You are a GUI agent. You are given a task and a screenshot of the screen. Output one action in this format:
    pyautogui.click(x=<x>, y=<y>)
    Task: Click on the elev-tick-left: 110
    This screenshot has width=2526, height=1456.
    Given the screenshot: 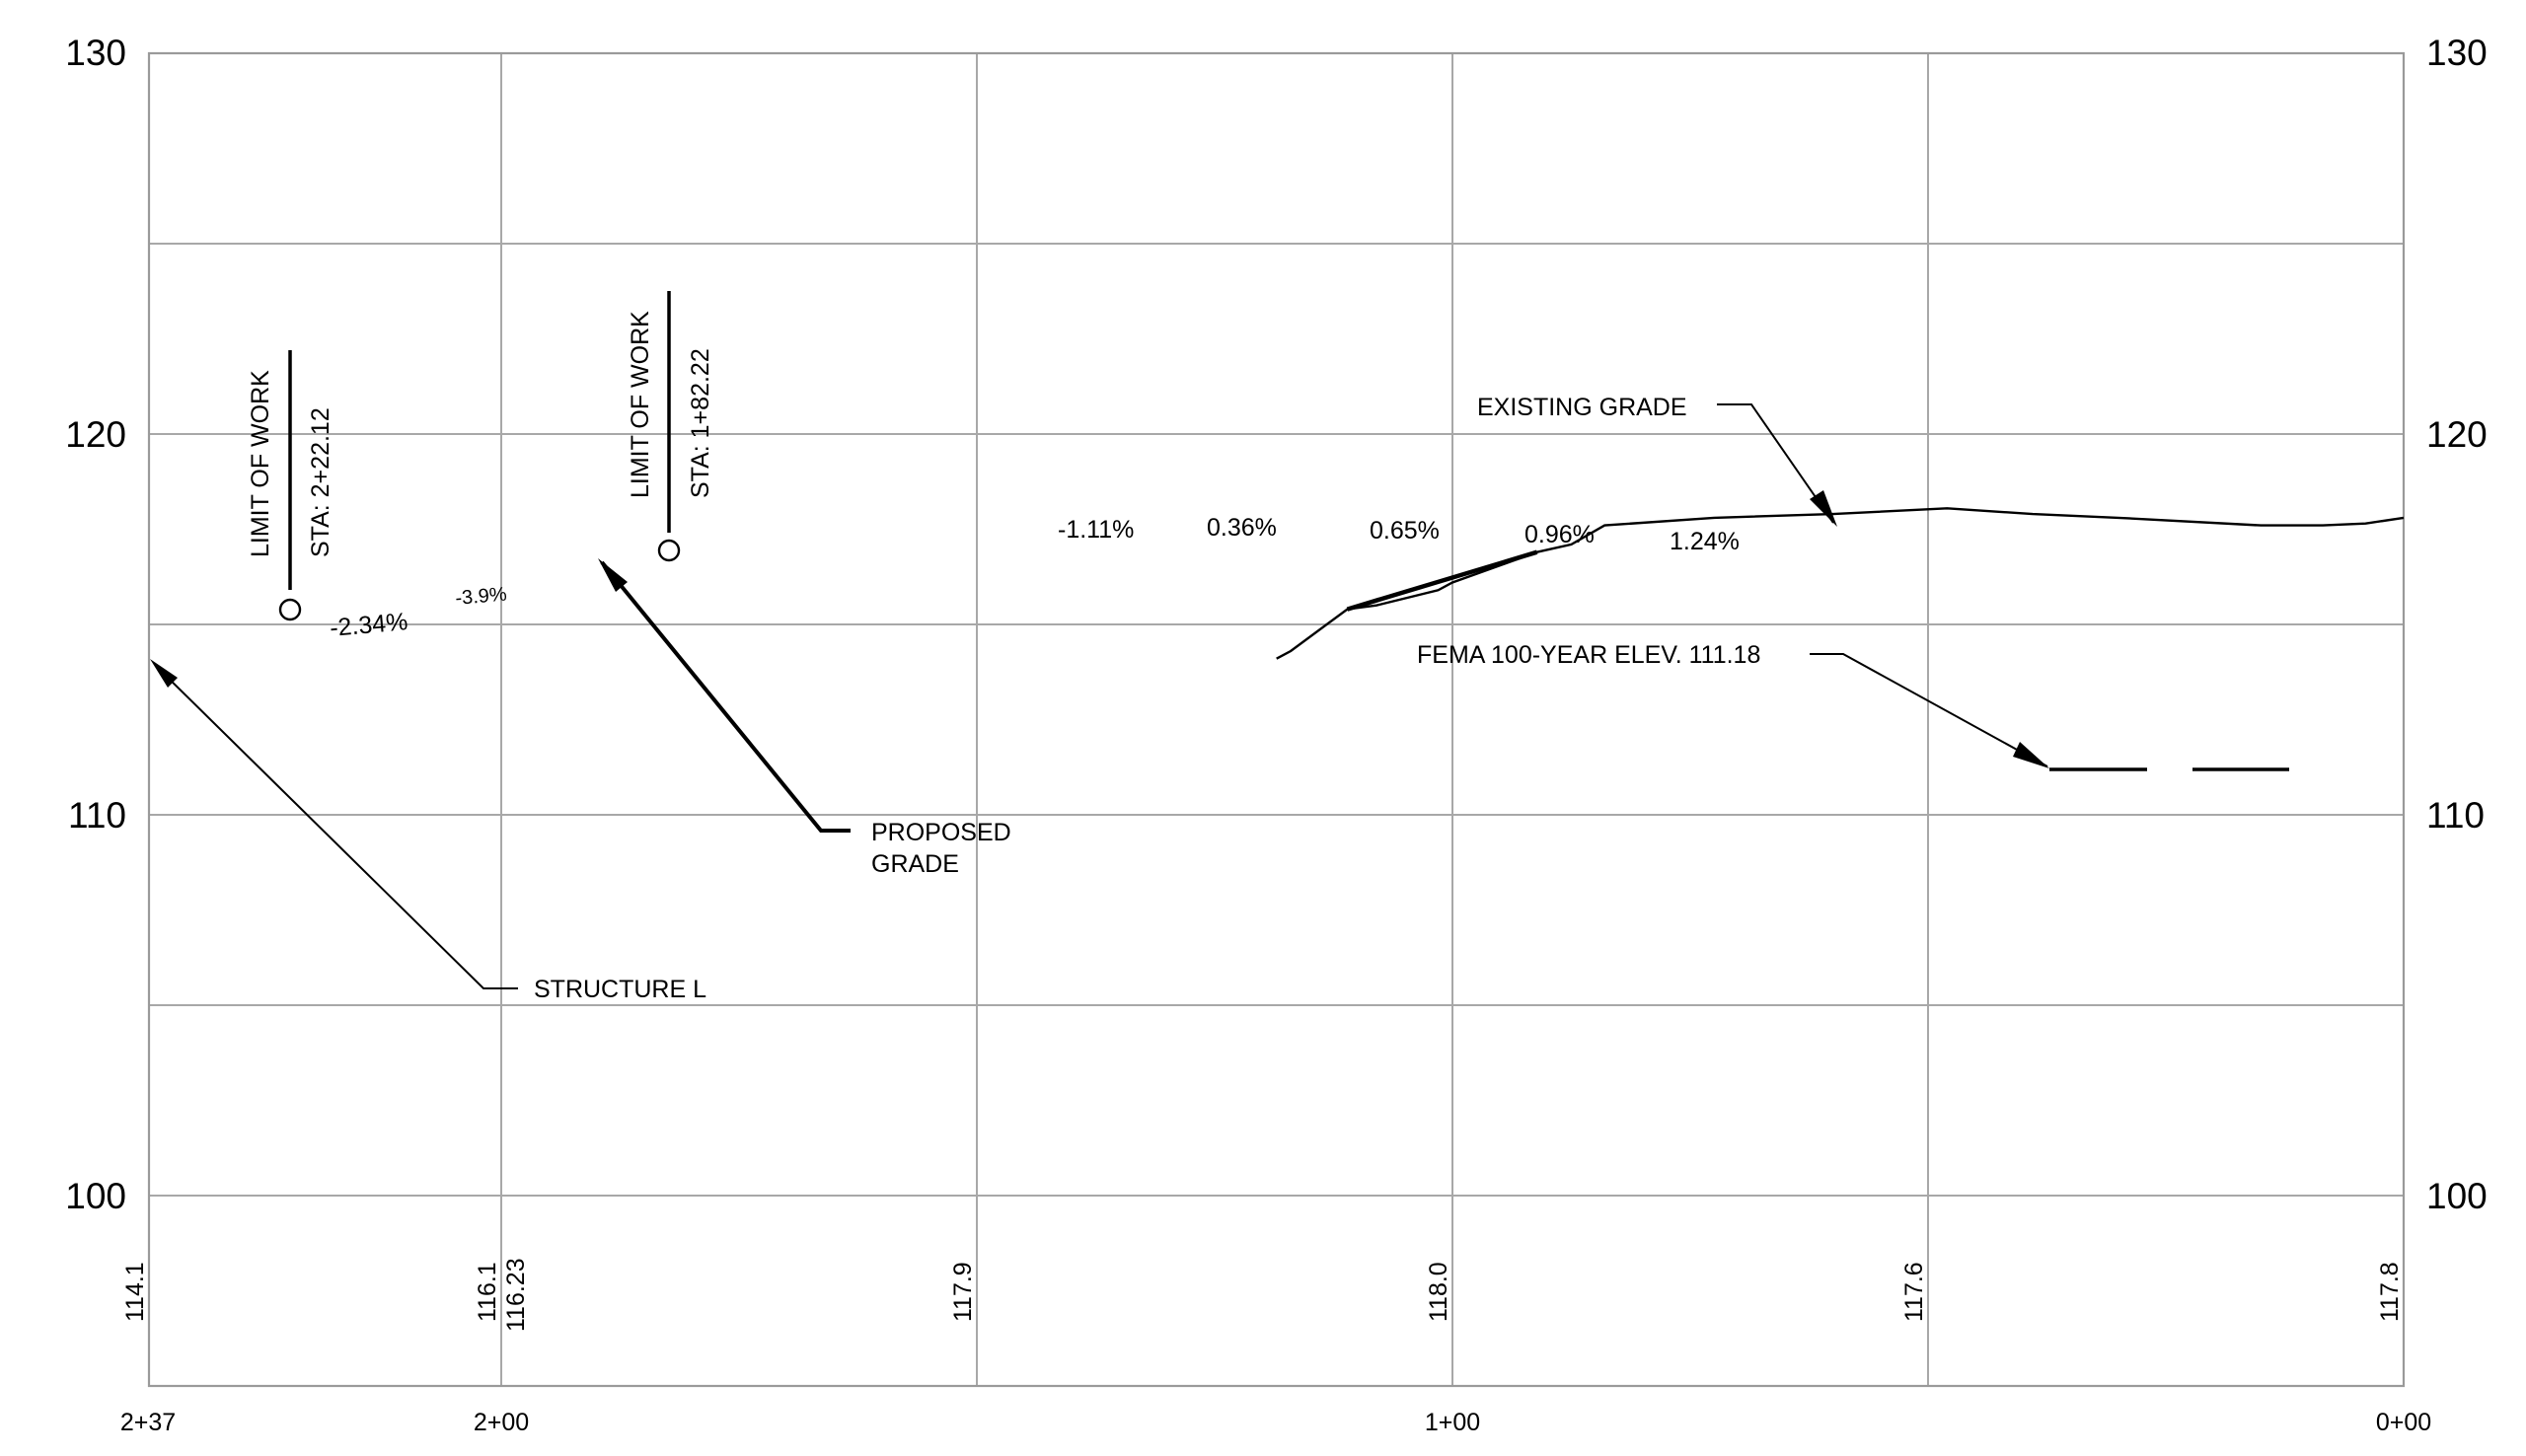 What is the action you would take?
    pyautogui.click(x=97, y=815)
    